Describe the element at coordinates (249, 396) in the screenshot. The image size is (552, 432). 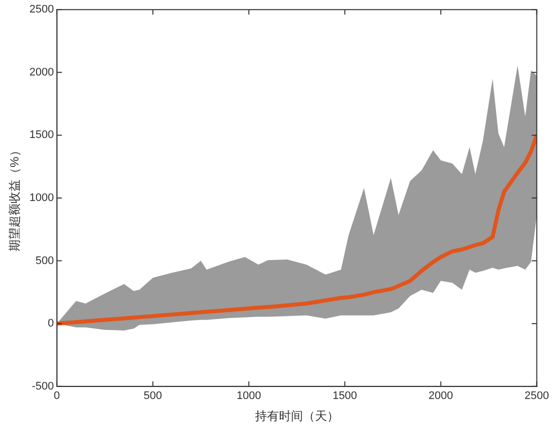
I see `x-tick-label: 1000` at that location.